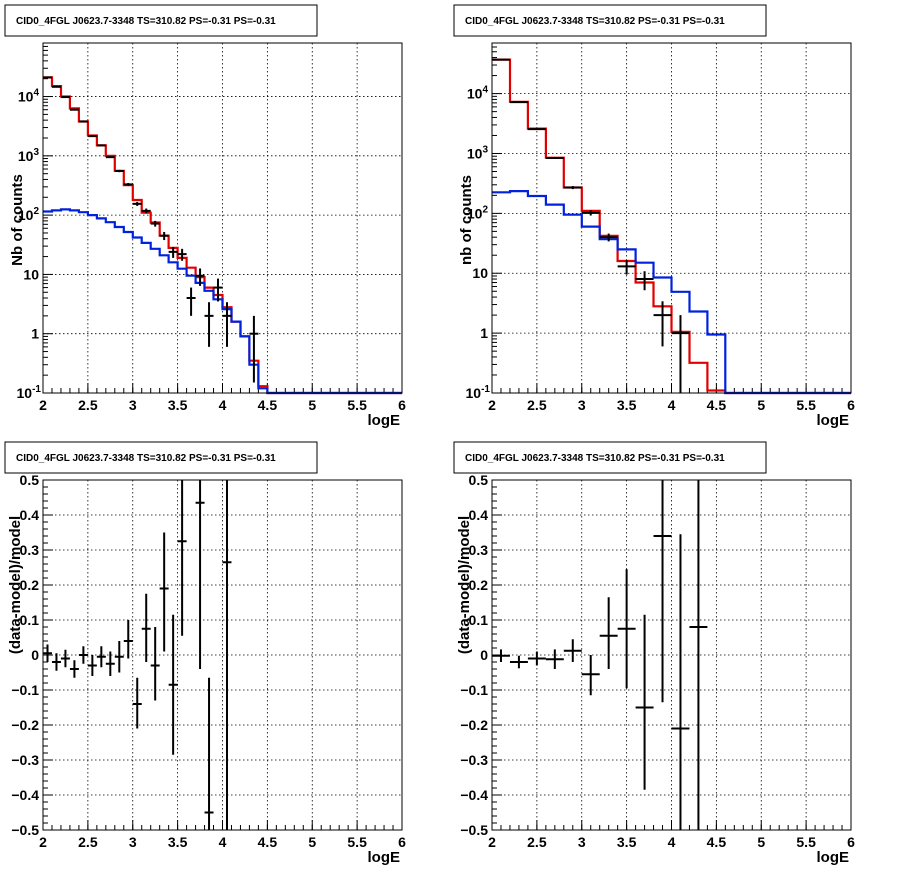  Describe the element at coordinates (466, 220) in the screenshot. I see `y-axis-title: nb of counts` at that location.